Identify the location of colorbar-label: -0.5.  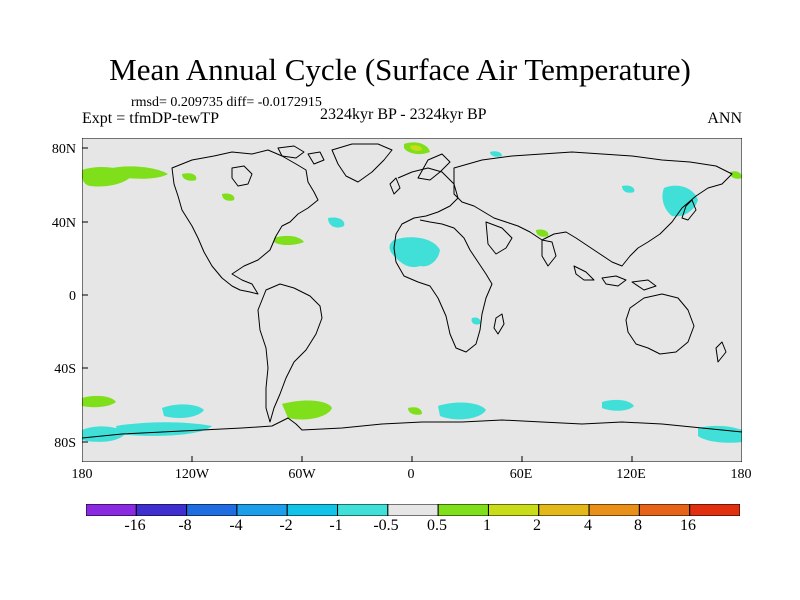
(386, 525).